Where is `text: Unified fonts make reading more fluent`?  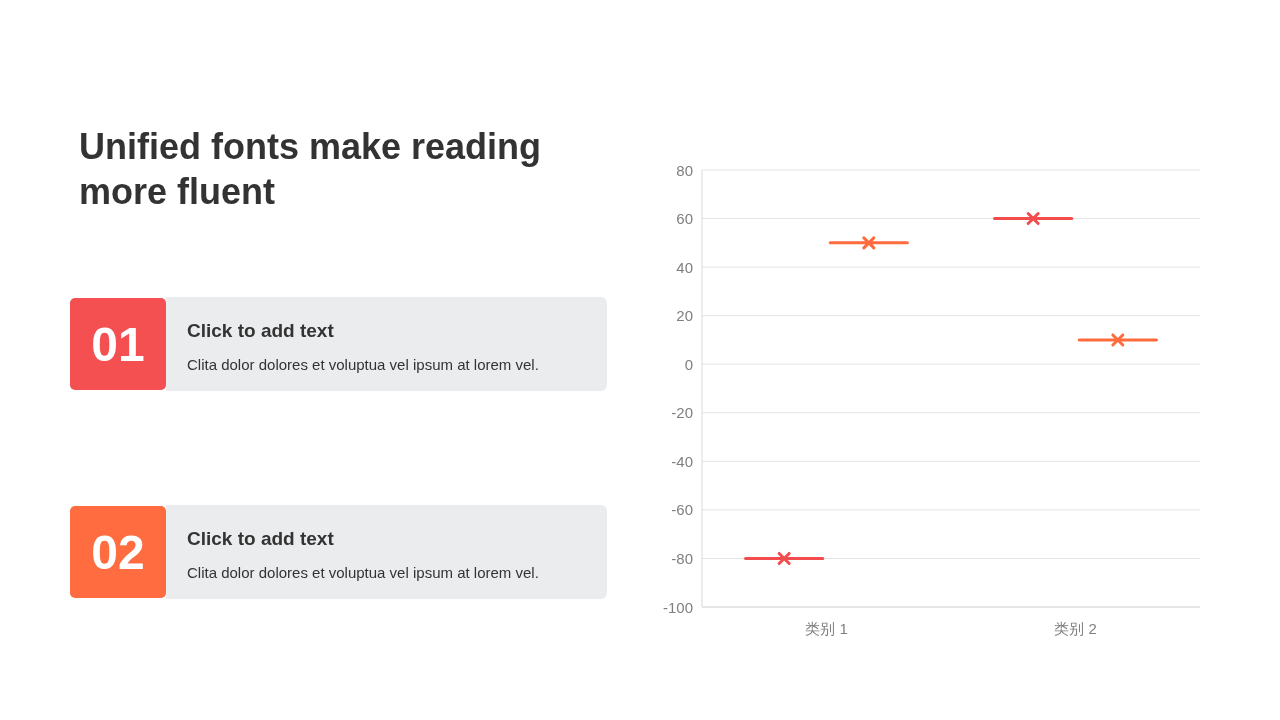 text: Unified fonts make reading more fluent is located at coordinates (311, 169).